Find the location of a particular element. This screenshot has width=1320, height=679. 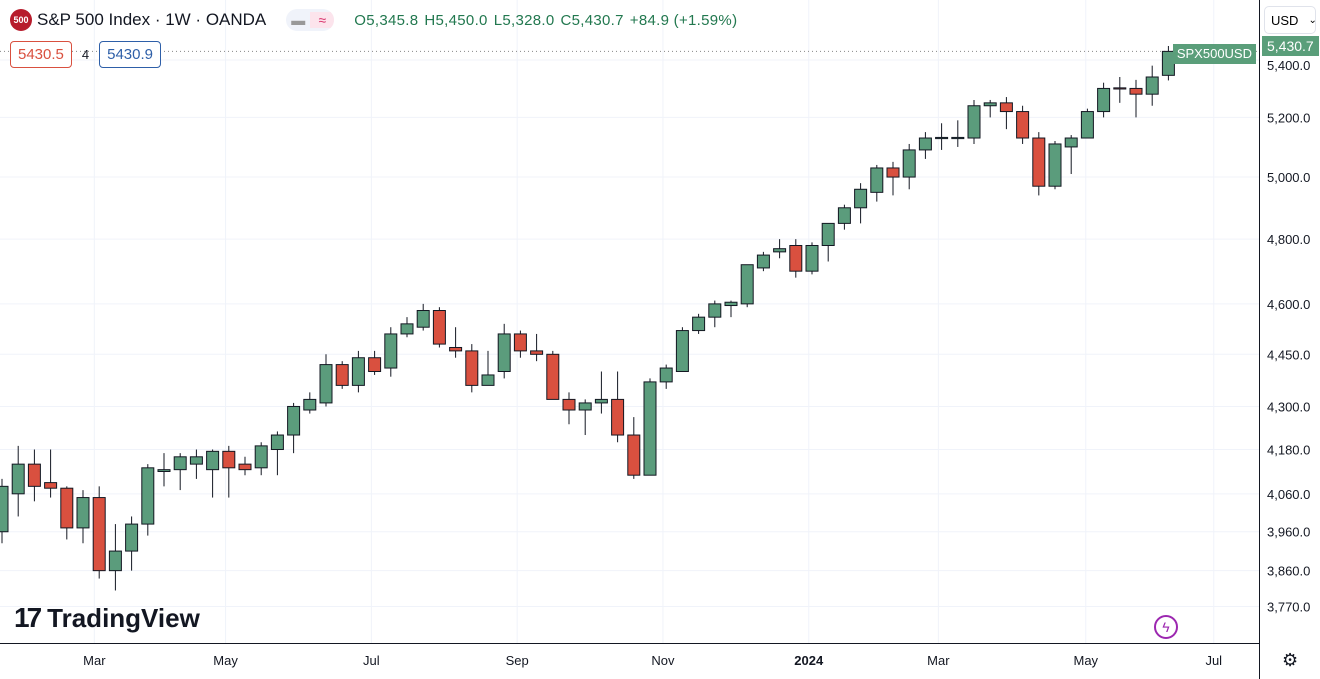

settings-gear-icon: ⚙ is located at coordinates (1290, 660).